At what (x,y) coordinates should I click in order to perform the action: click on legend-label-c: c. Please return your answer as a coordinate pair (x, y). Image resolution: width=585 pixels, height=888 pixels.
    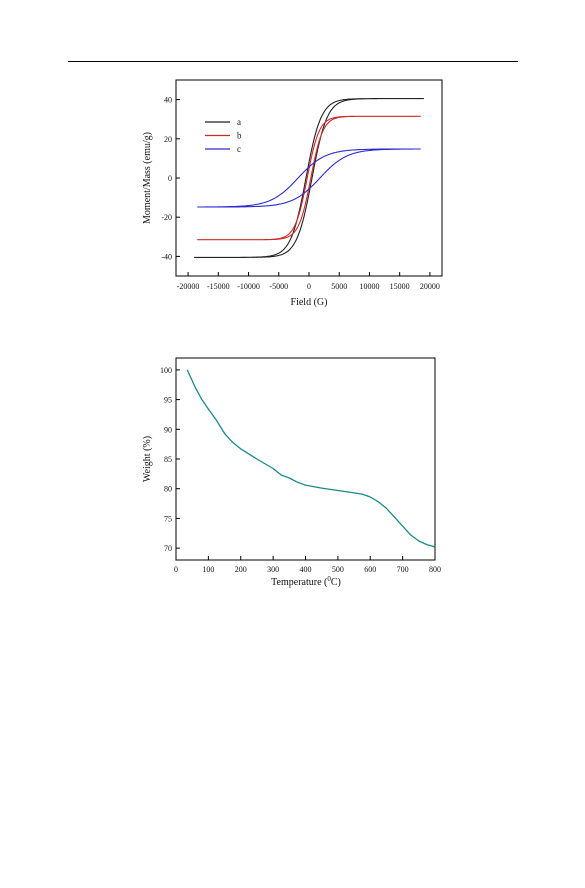
    Looking at the image, I should click on (239, 149).